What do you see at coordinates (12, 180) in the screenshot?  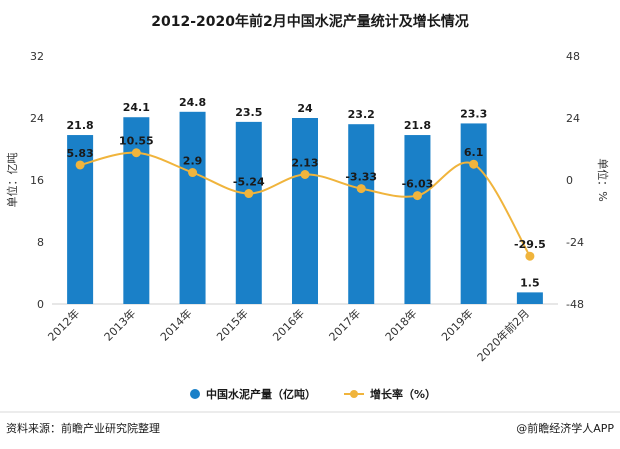 I see `left-axis-title: 单位：亿吨` at bounding box center [12, 180].